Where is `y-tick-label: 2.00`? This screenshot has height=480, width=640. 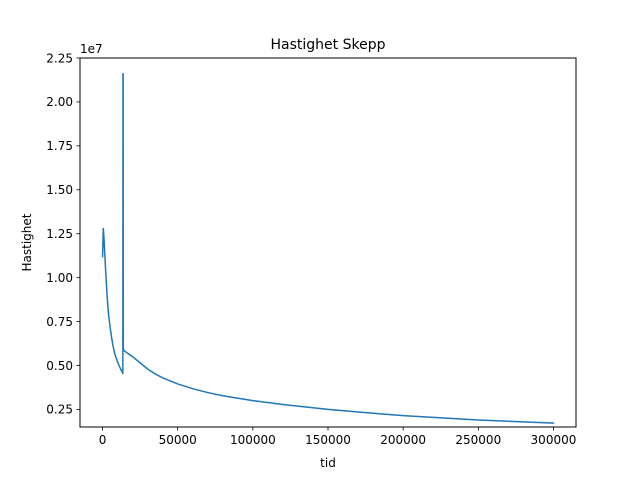 y-tick-label: 2.00 is located at coordinates (59, 102).